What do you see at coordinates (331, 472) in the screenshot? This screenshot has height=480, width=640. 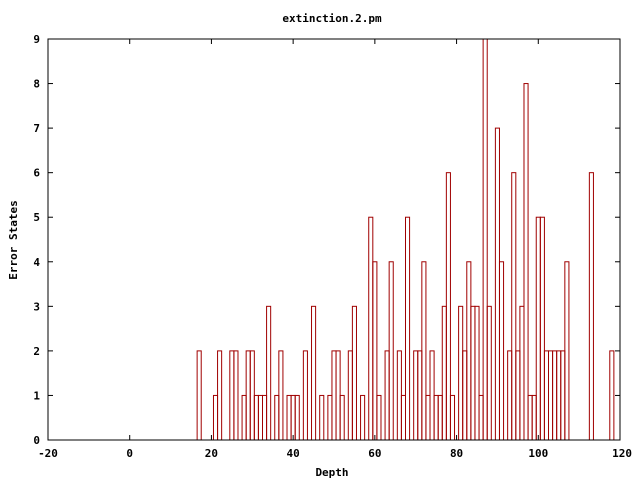 I see `x-axis-label: Depth` at bounding box center [331, 472].